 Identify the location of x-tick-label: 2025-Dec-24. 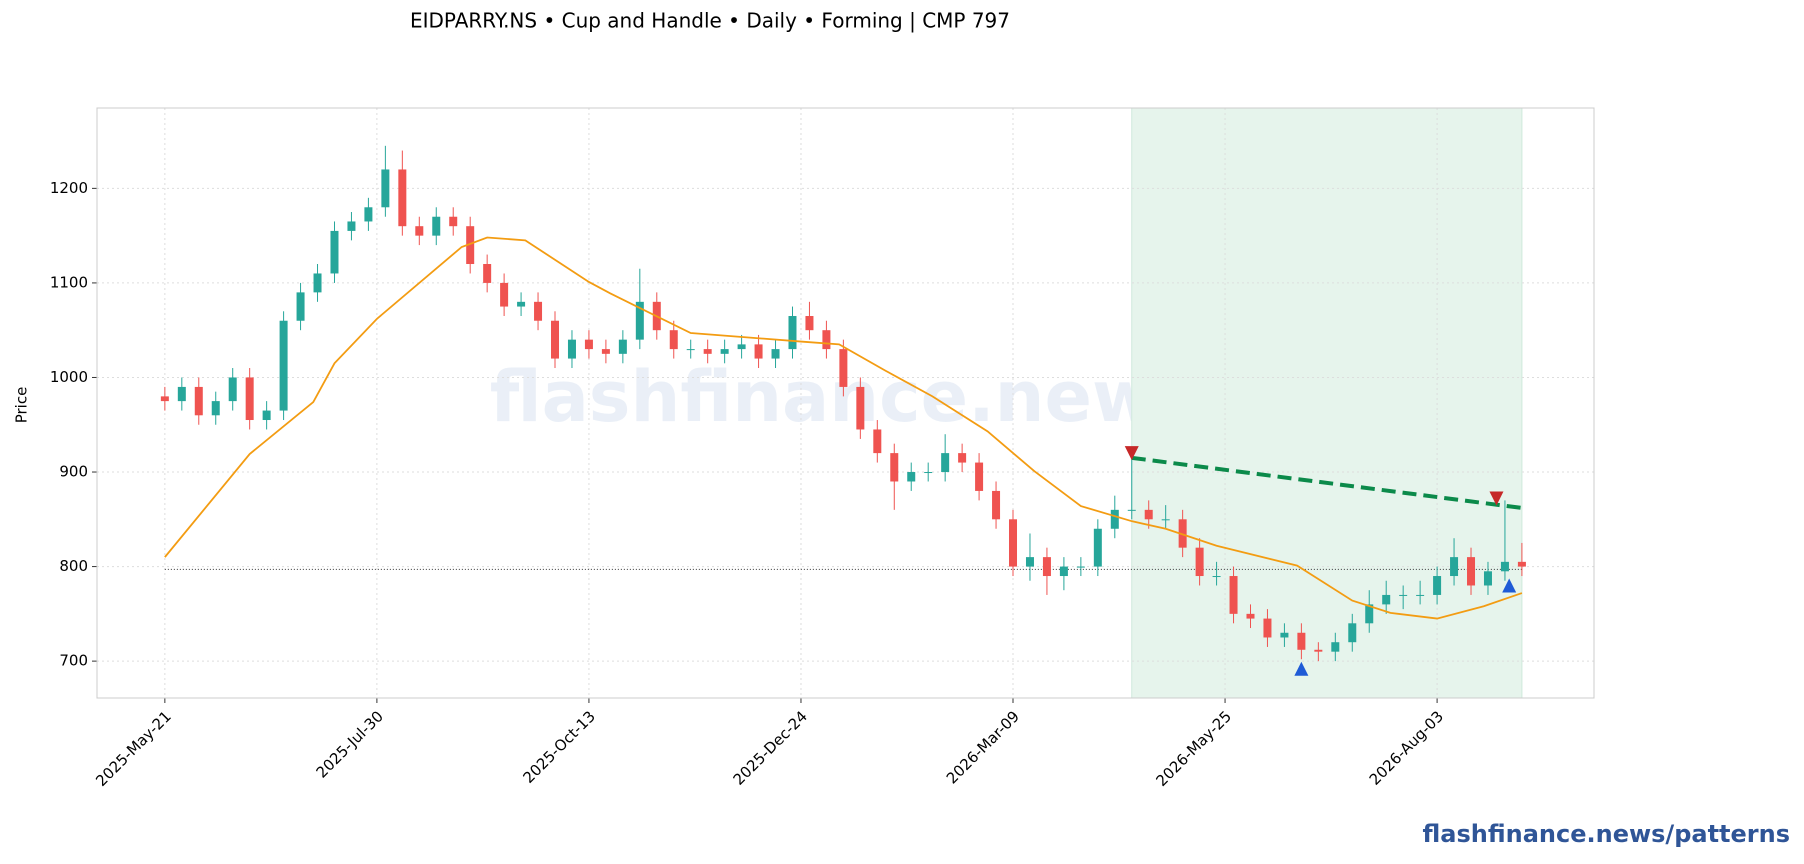
(770, 747).